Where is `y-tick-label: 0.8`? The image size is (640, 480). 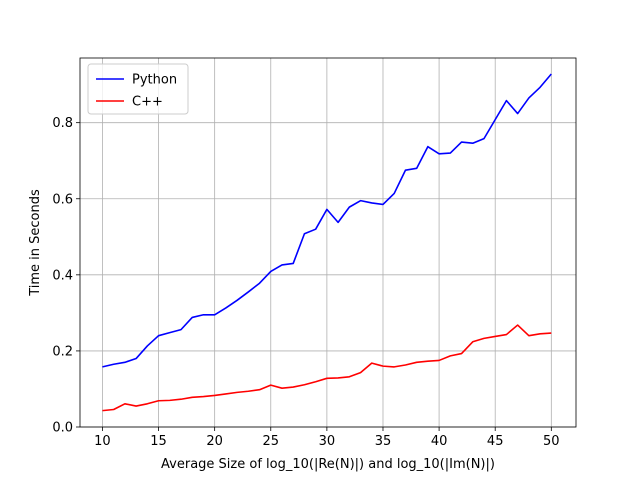 y-tick-label: 0.8 is located at coordinates (62, 123).